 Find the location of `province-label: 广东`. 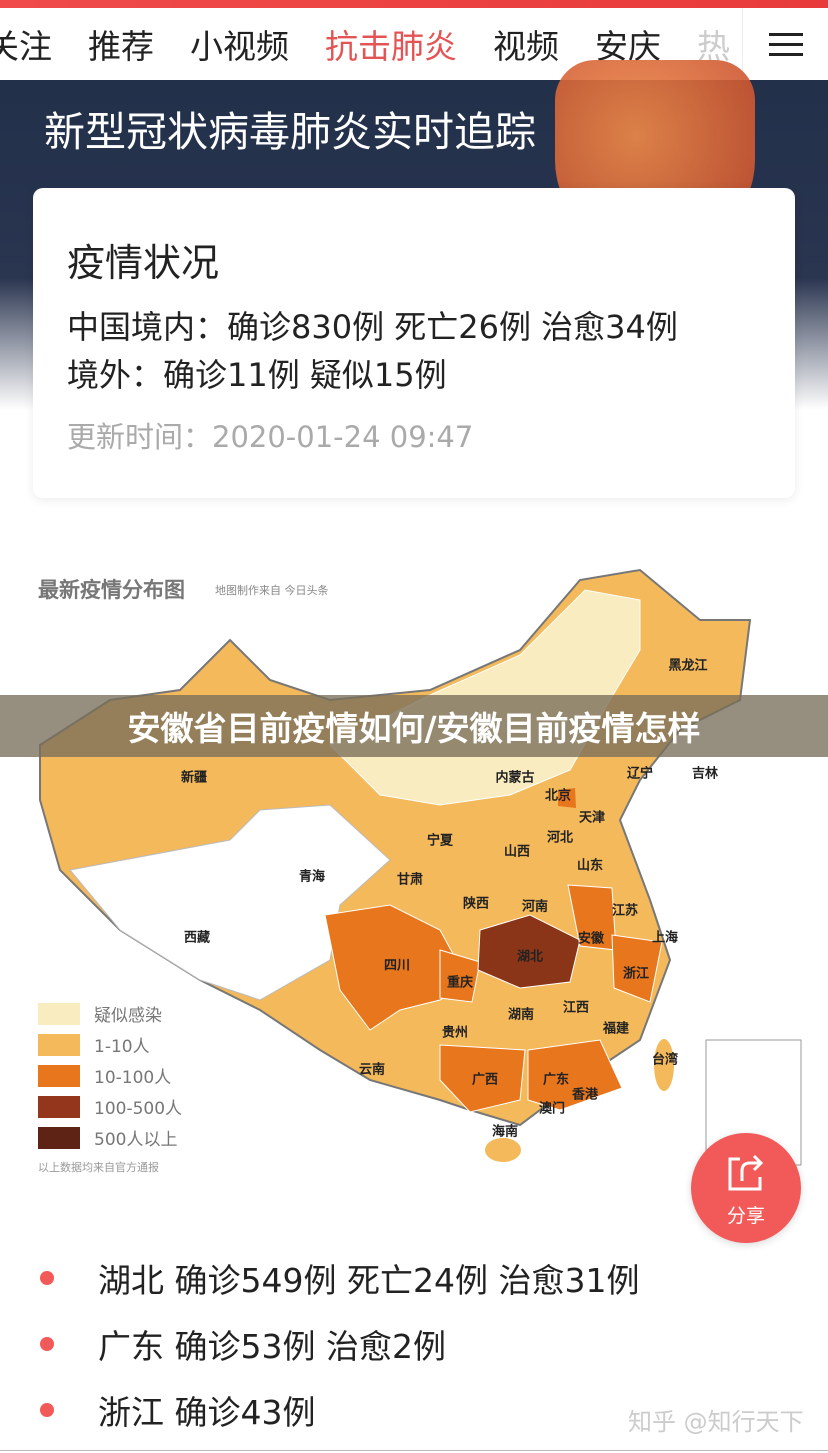

province-label: 广东 is located at coordinates (556, 1080).